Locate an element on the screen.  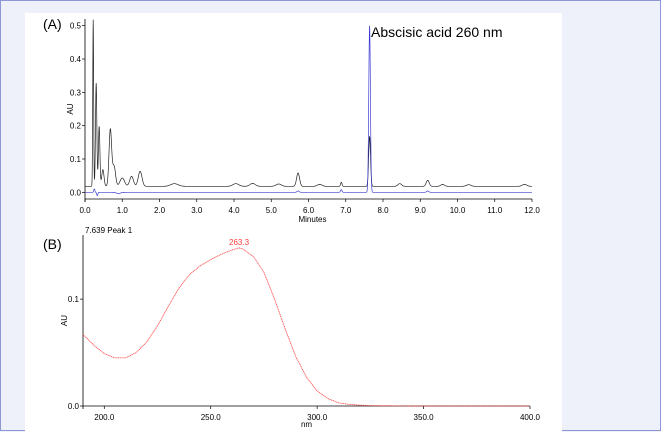
b-y-axis-label: AU is located at coordinates (64, 320).